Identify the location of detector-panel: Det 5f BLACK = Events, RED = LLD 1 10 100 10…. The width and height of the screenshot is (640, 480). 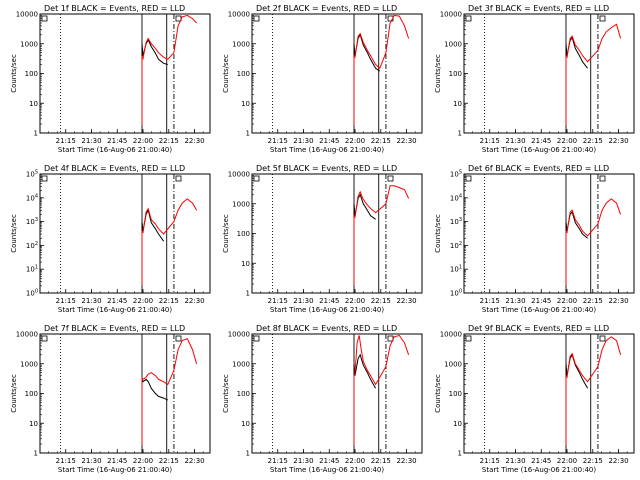
(322, 239).